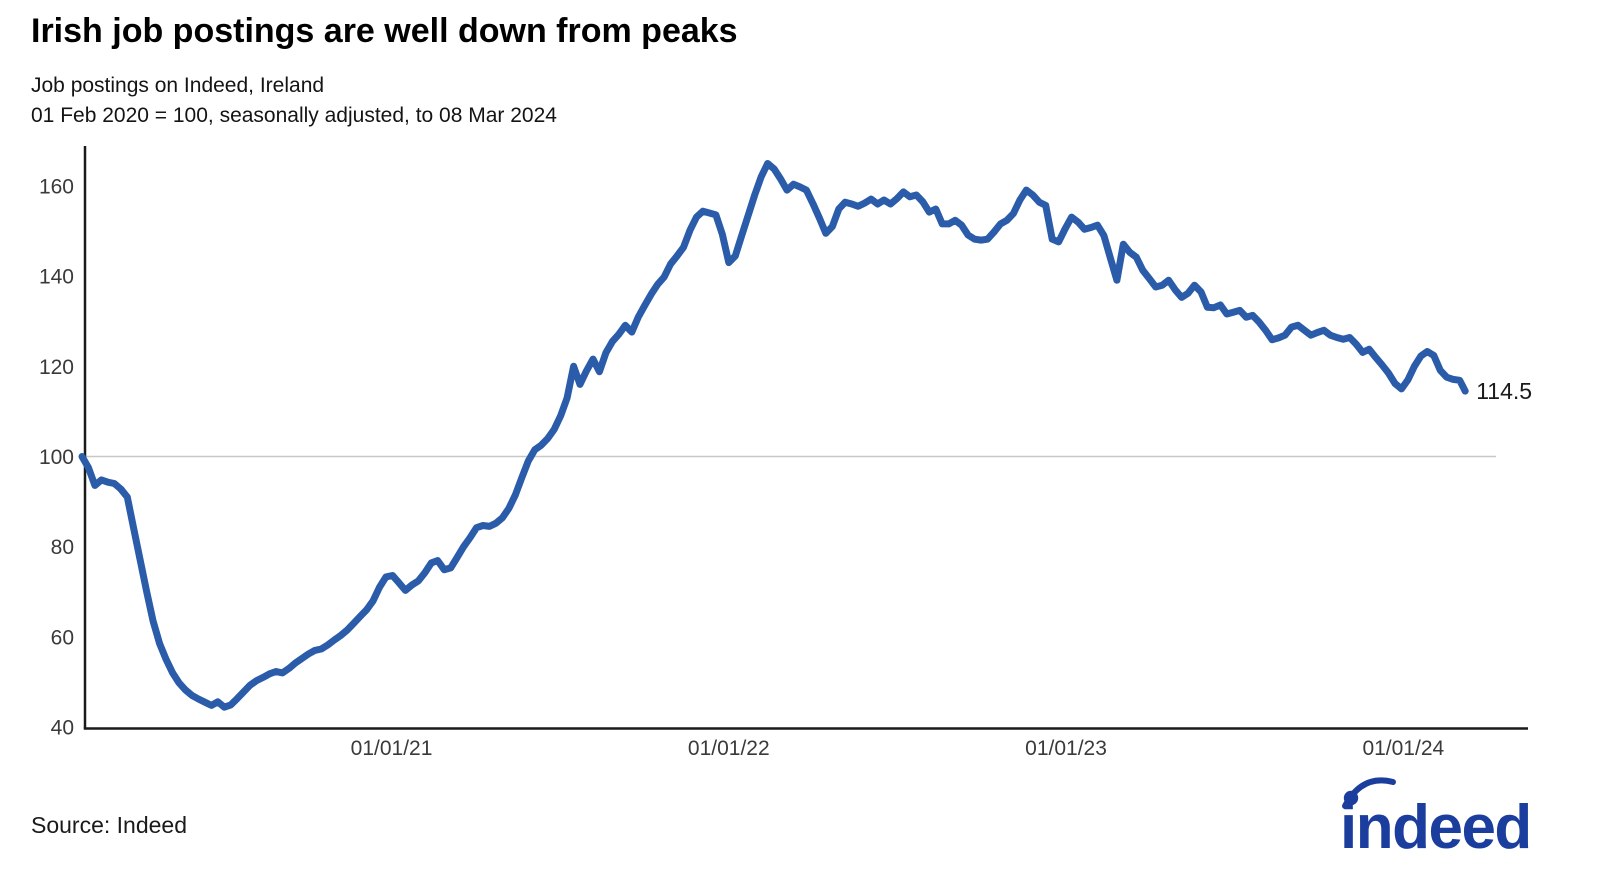 Image resolution: width=1600 pixels, height=873 pixels. I want to click on source-note: Source: Indeed, so click(109, 825).